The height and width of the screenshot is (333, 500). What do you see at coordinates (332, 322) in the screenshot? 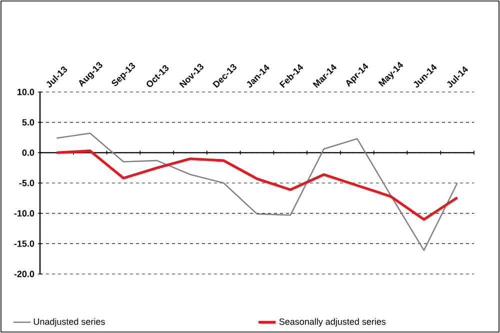
I see `legend-label: Seasonally adjusted series` at bounding box center [332, 322].